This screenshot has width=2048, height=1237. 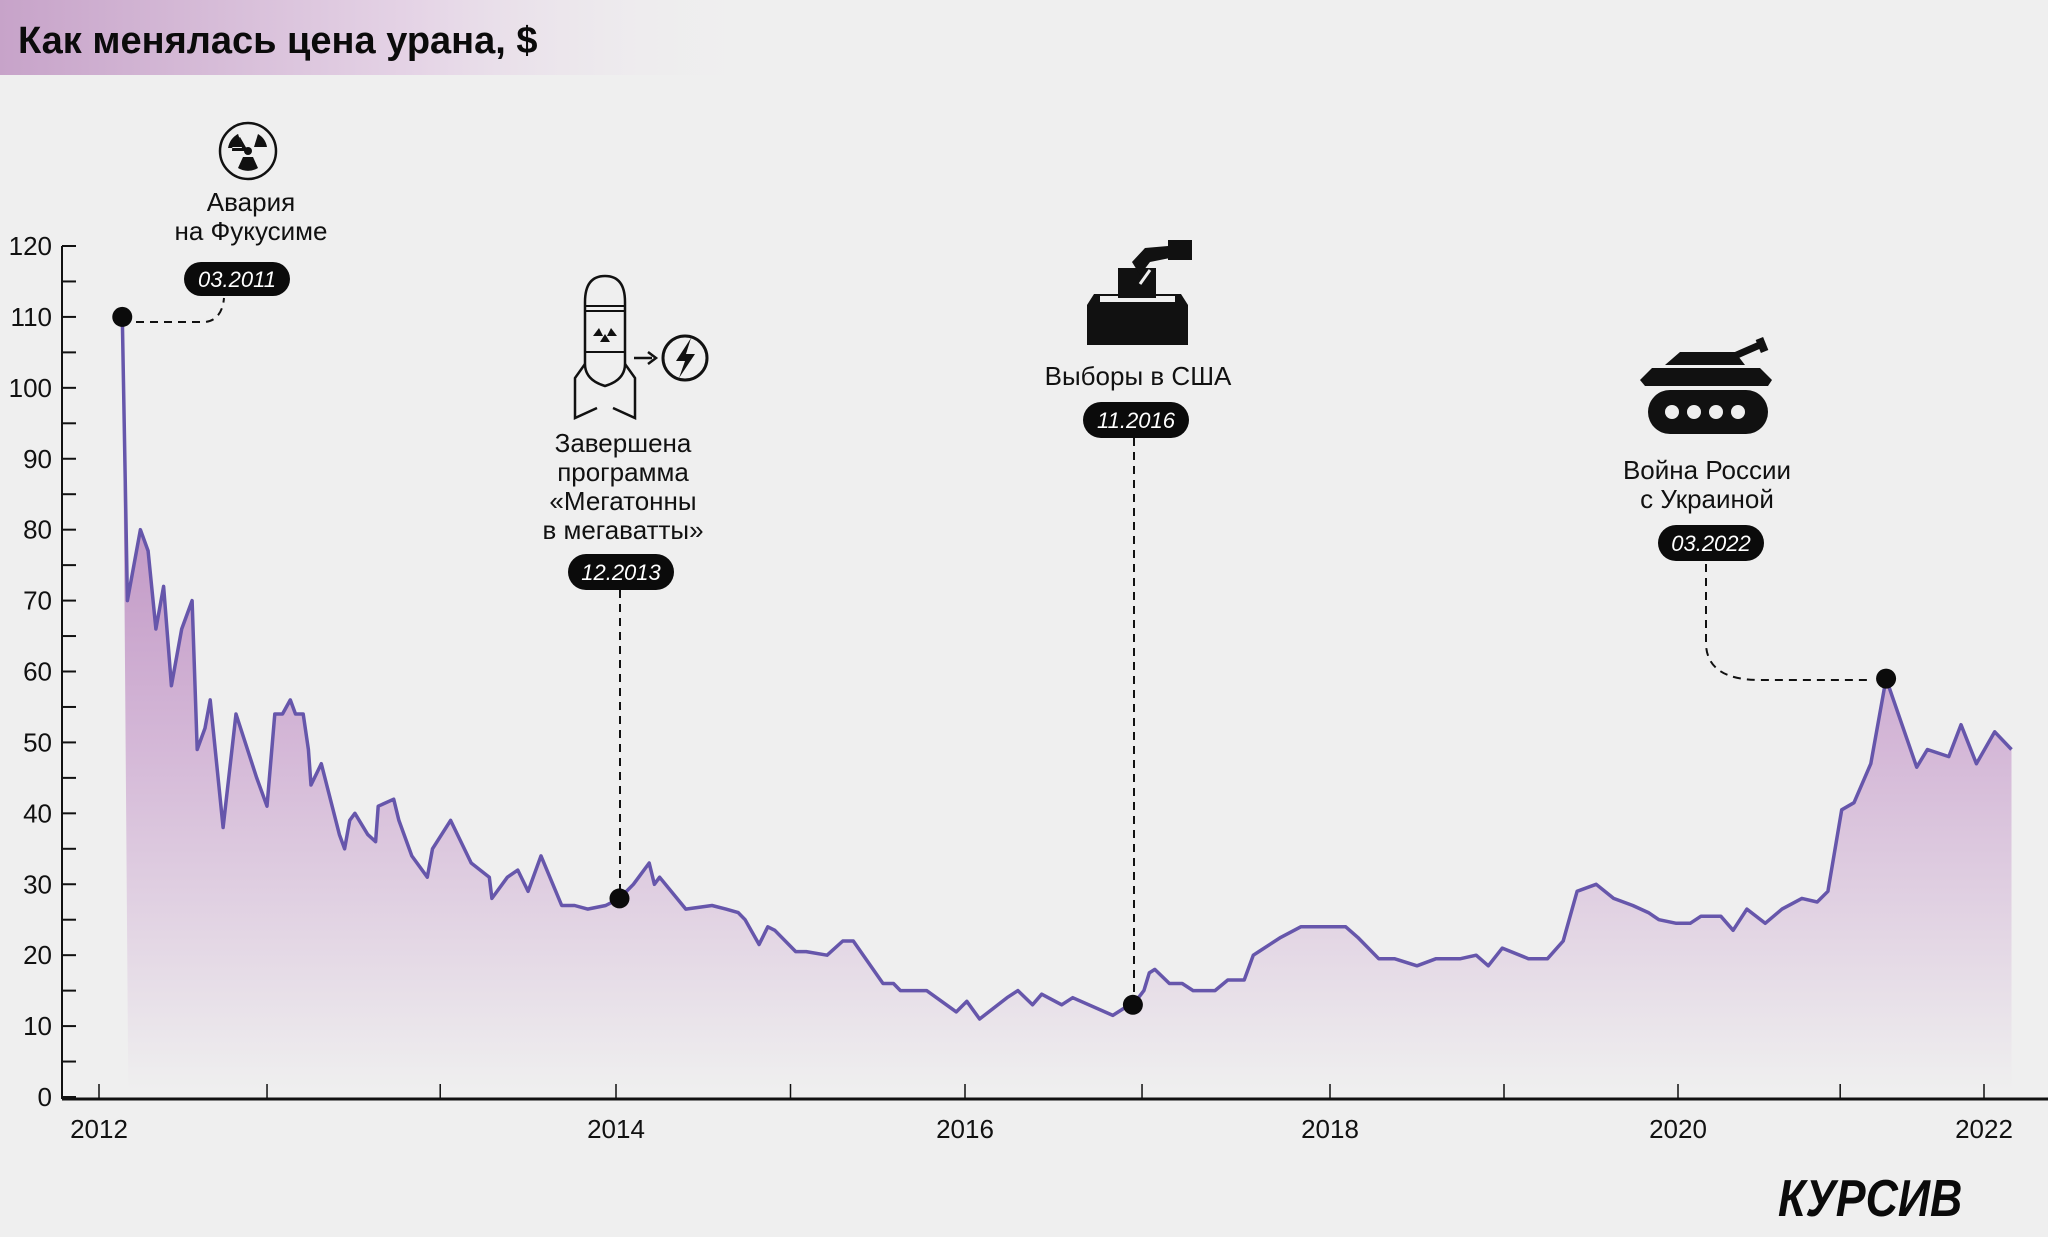 I want to click on y-tick-label: 0, so click(x=45, y=1097).